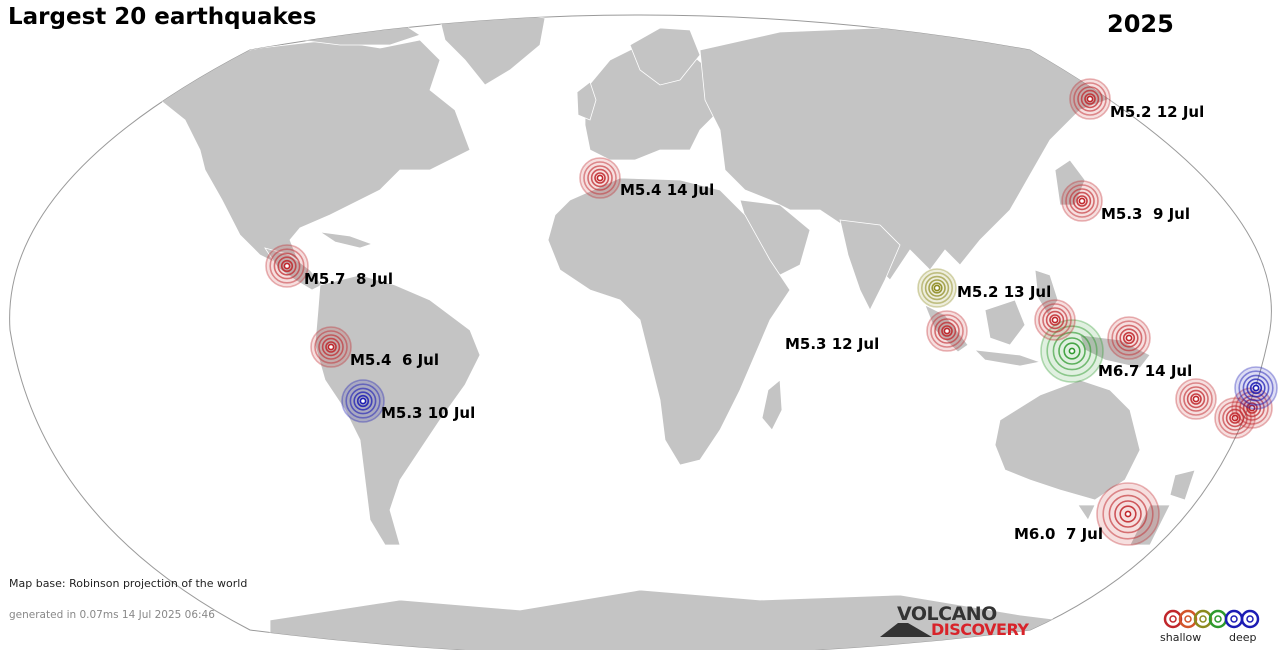  I want to click on legend-deepest-icon, so click(1250, 619).